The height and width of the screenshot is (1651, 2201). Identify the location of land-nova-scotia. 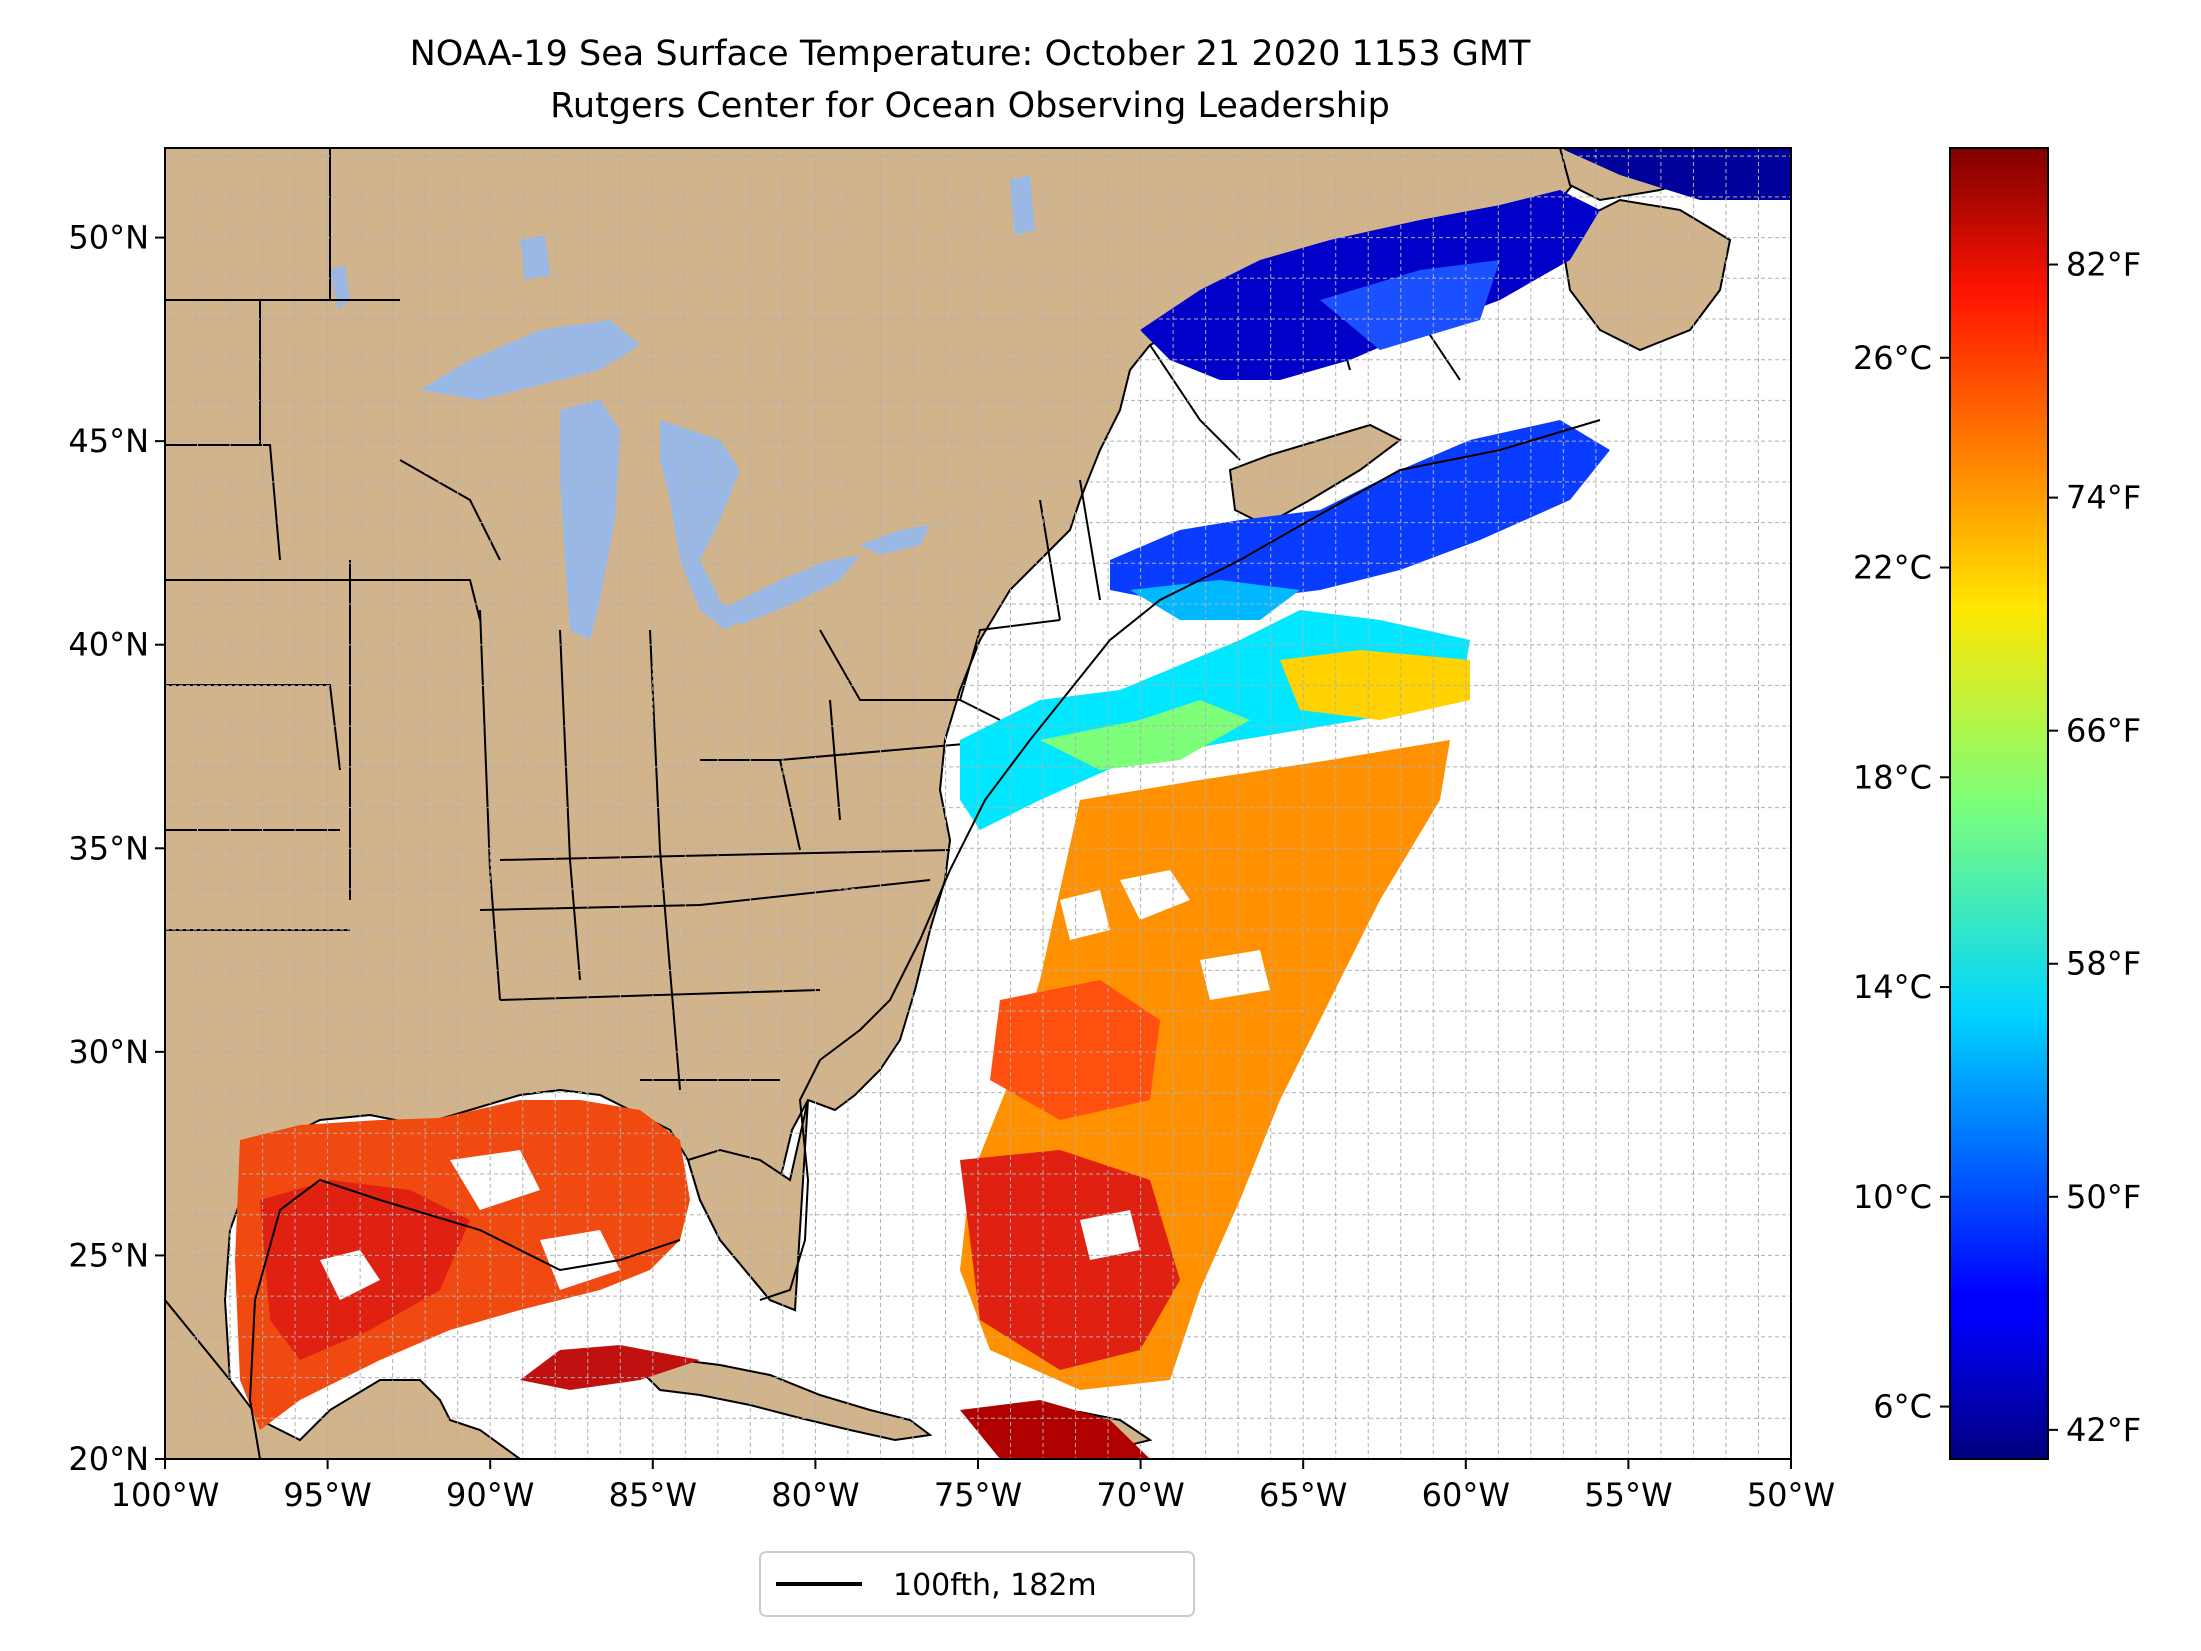
(1315, 475).